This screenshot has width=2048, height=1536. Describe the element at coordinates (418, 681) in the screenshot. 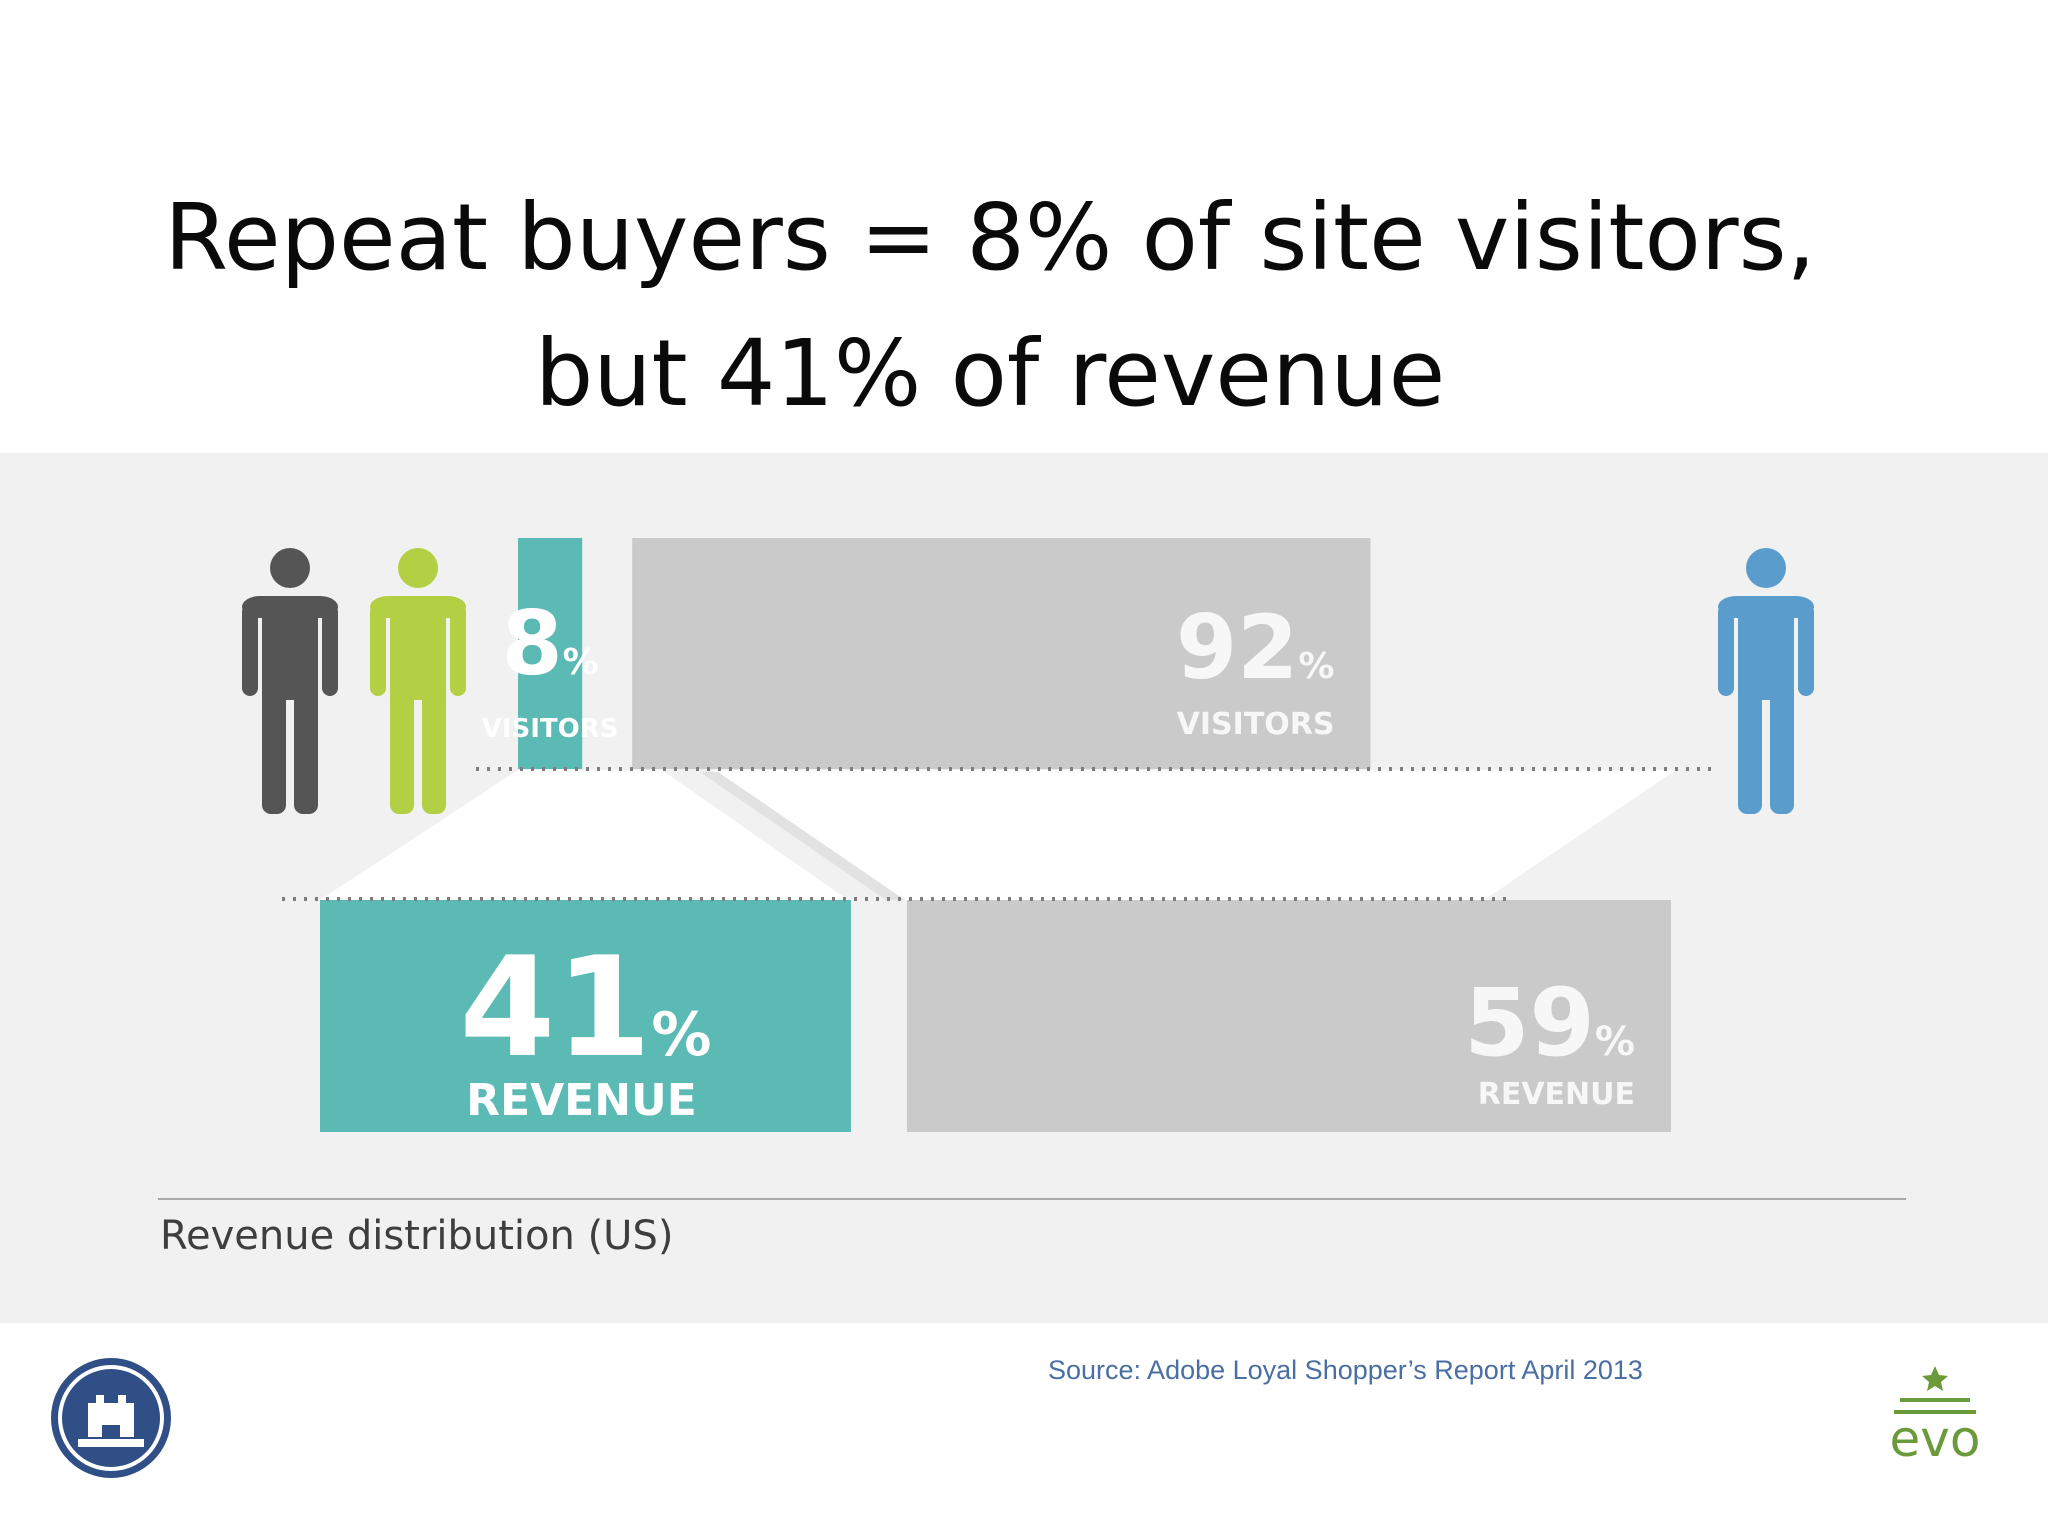

I see `person-icon-green` at that location.